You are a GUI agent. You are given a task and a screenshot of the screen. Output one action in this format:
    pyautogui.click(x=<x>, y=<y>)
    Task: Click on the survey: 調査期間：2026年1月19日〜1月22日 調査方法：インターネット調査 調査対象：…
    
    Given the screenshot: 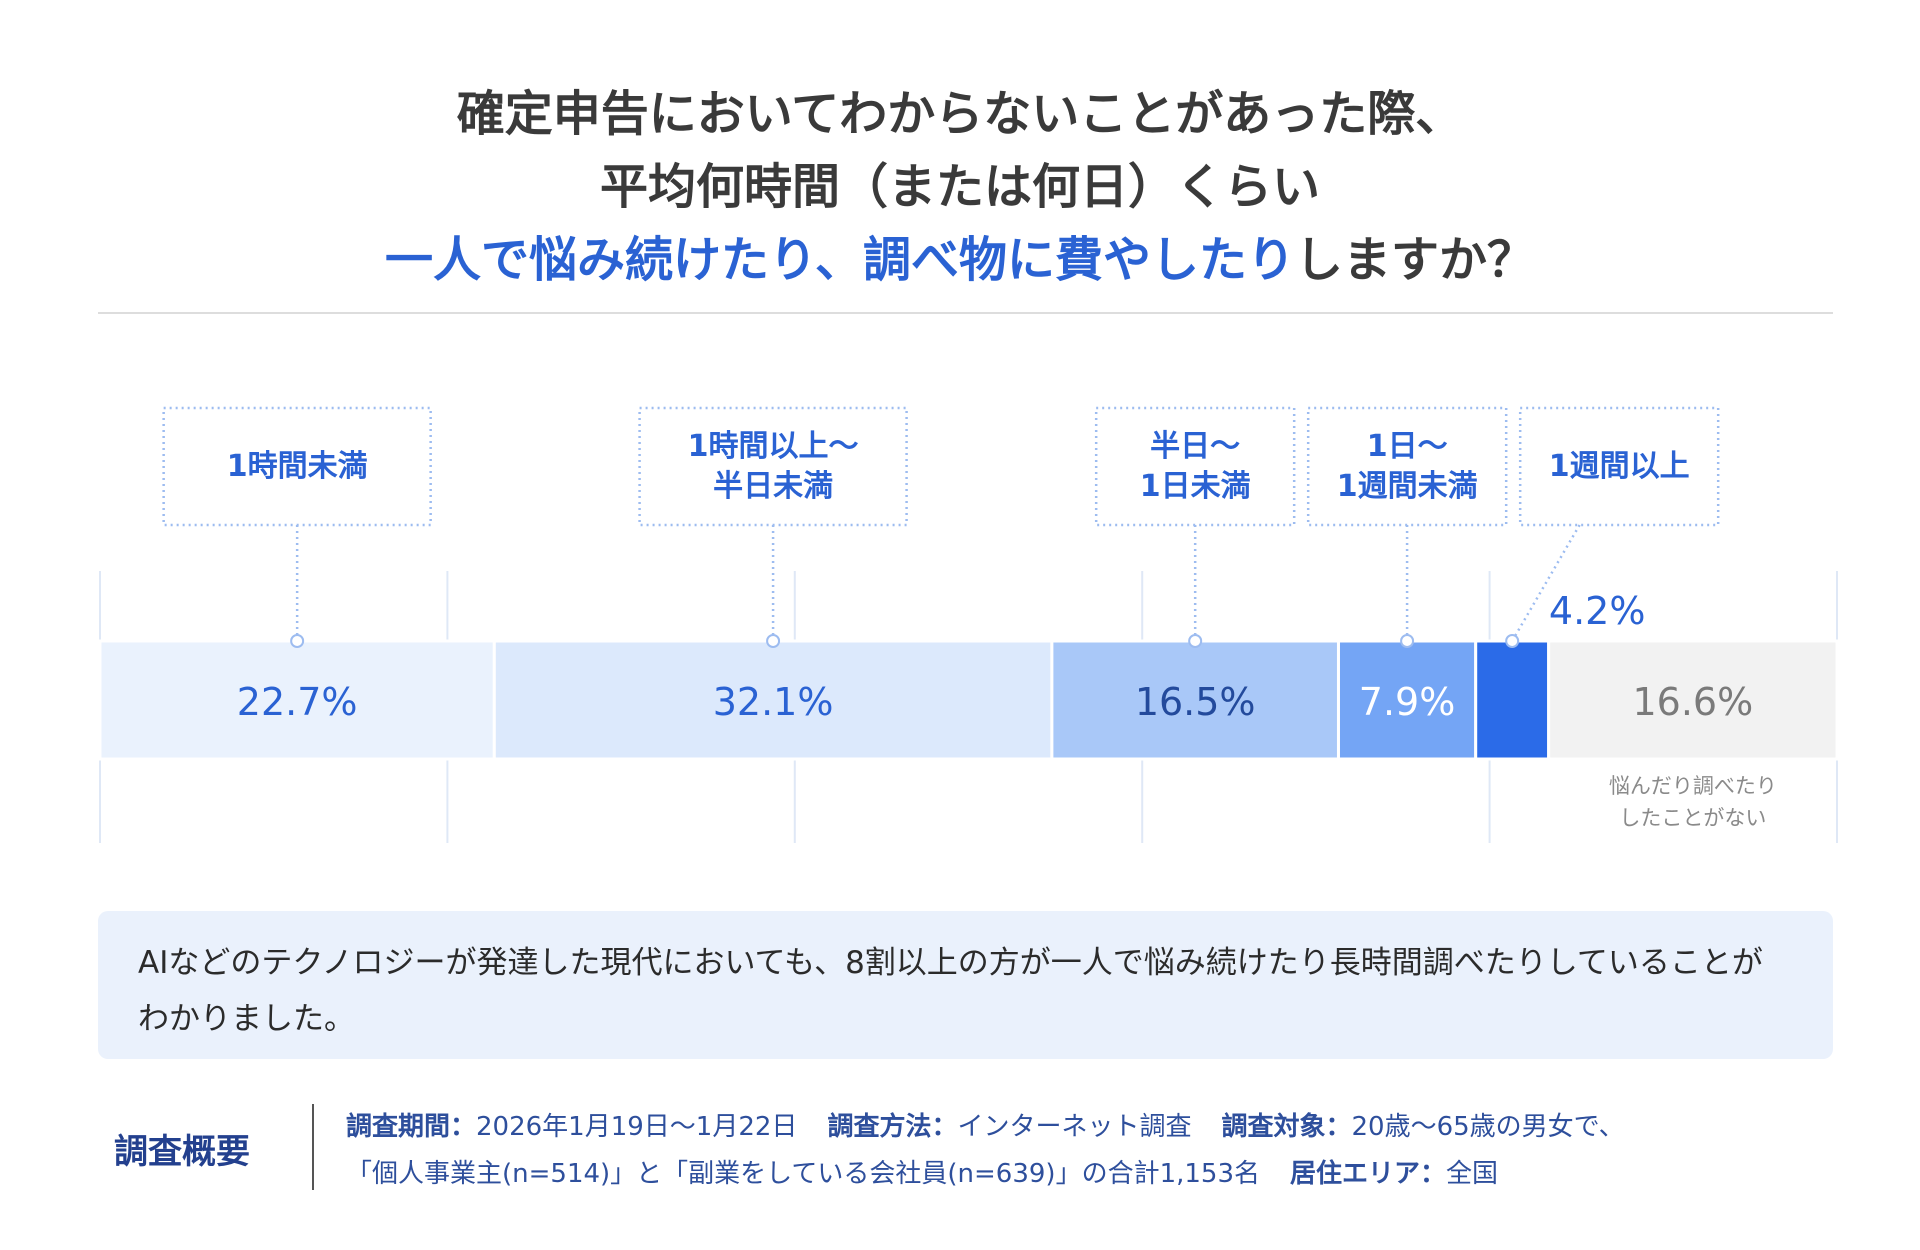 What is the action you would take?
    pyautogui.click(x=1071, y=1151)
    